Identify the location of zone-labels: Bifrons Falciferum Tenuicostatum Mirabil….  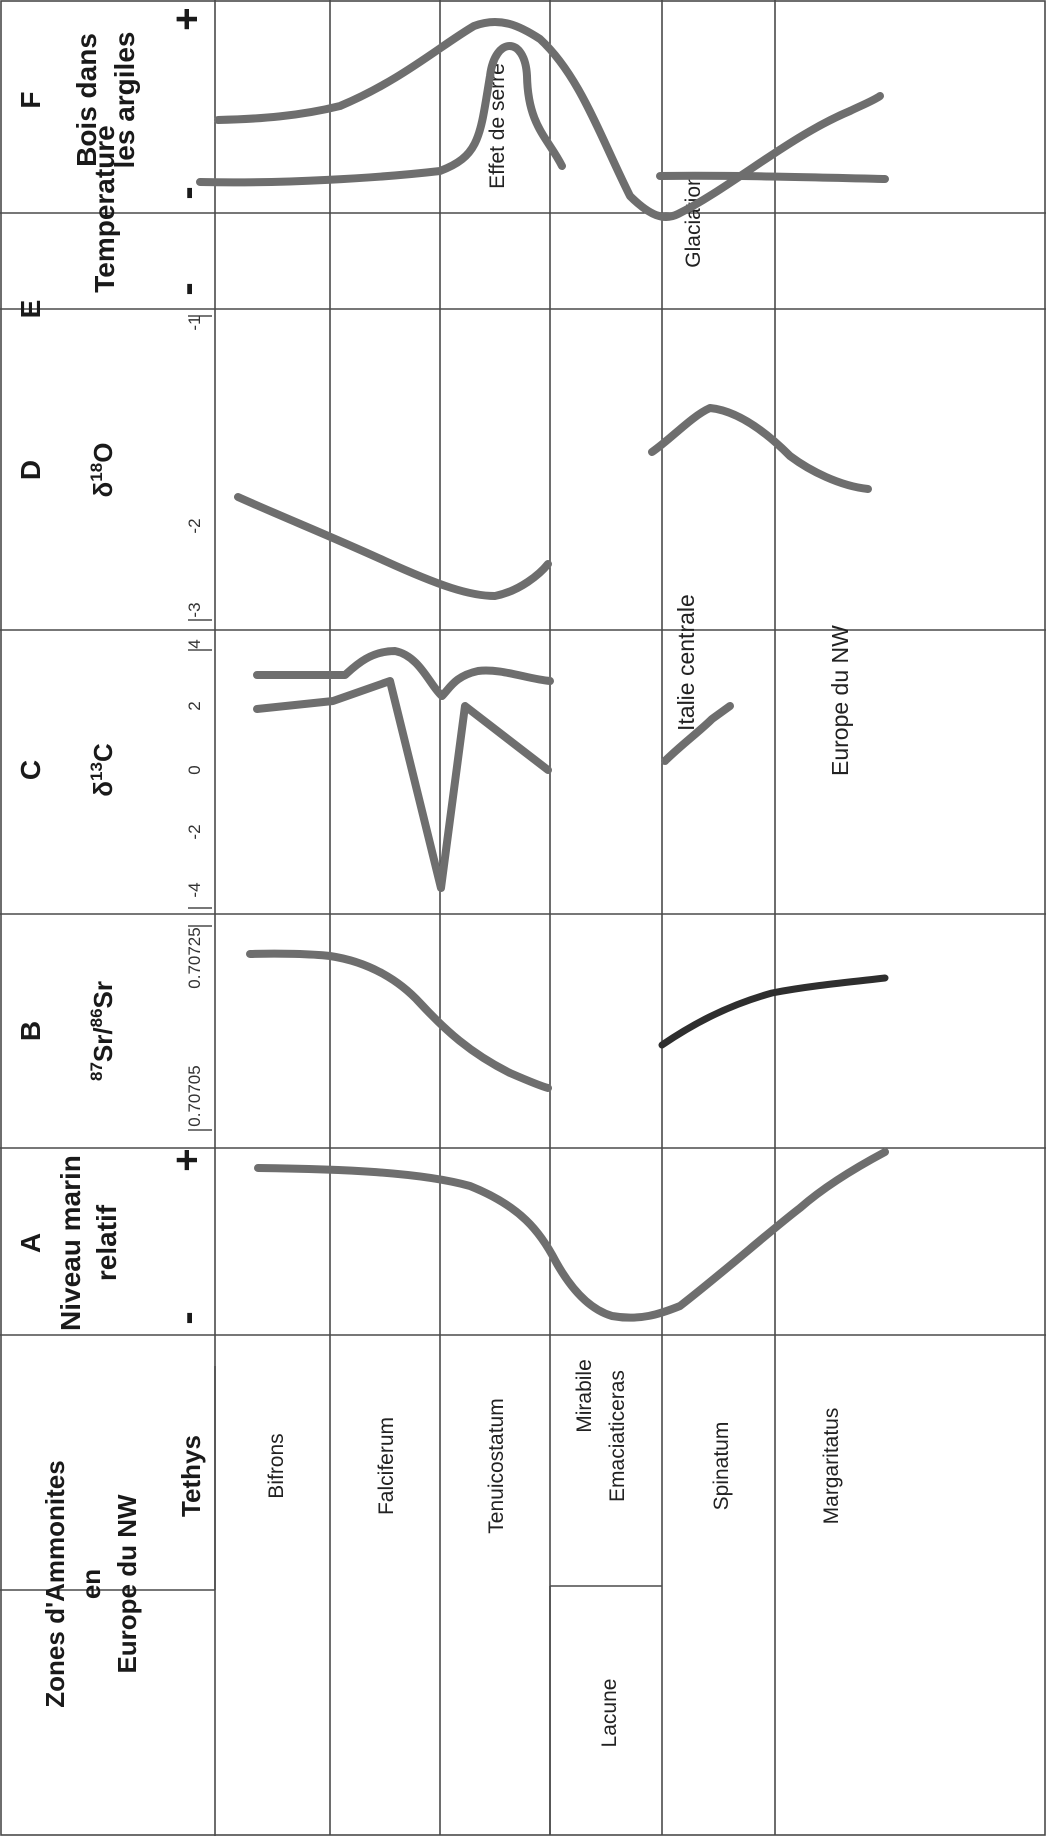
(554, 1553).